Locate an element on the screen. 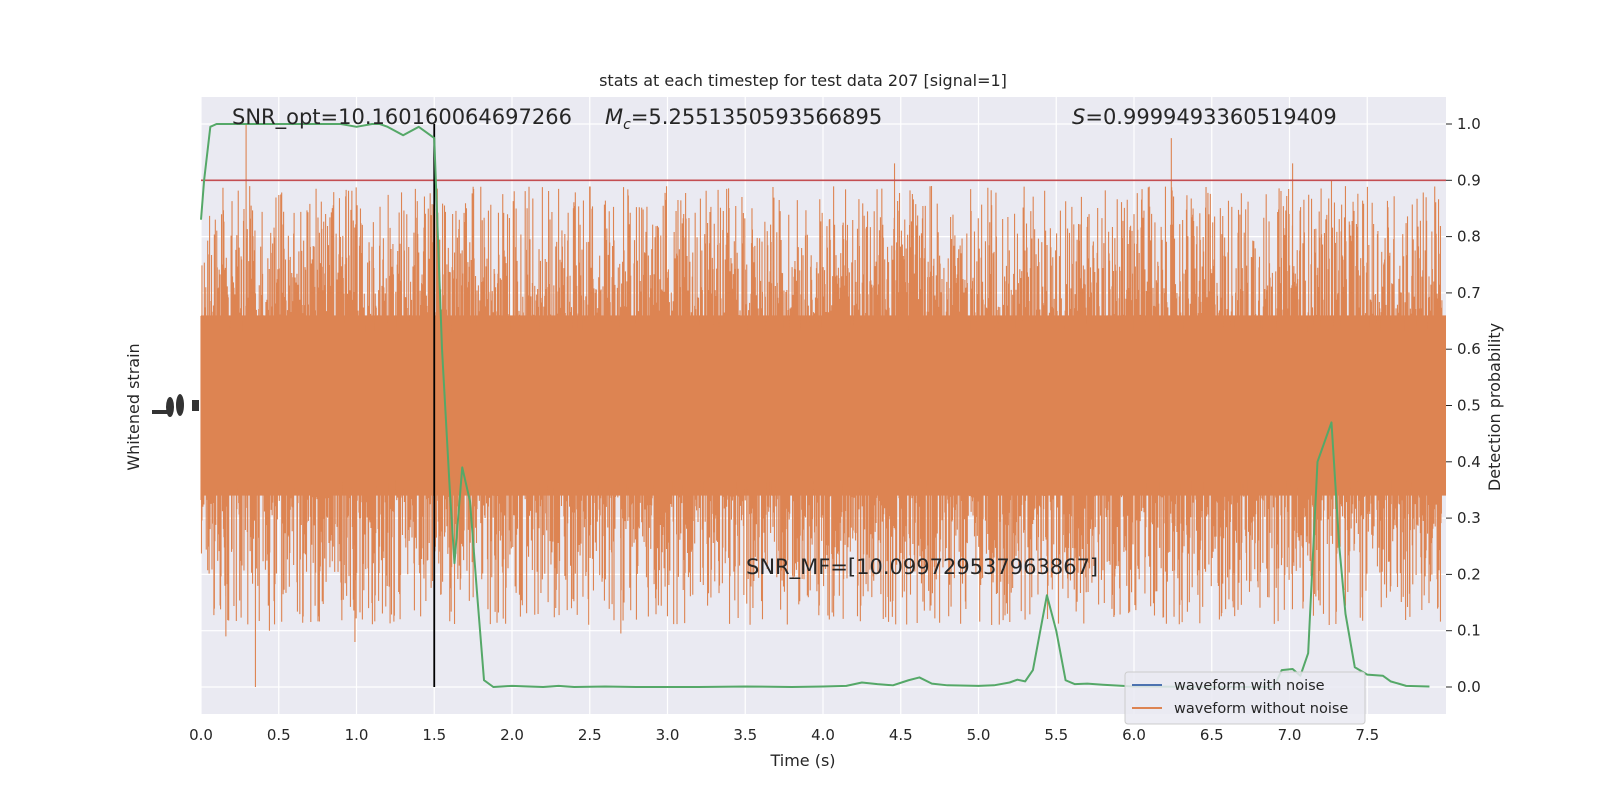 Image resolution: width=1600 pixels, height=800 pixels. y-tick-label: 0.3 is located at coordinates (1469, 518).